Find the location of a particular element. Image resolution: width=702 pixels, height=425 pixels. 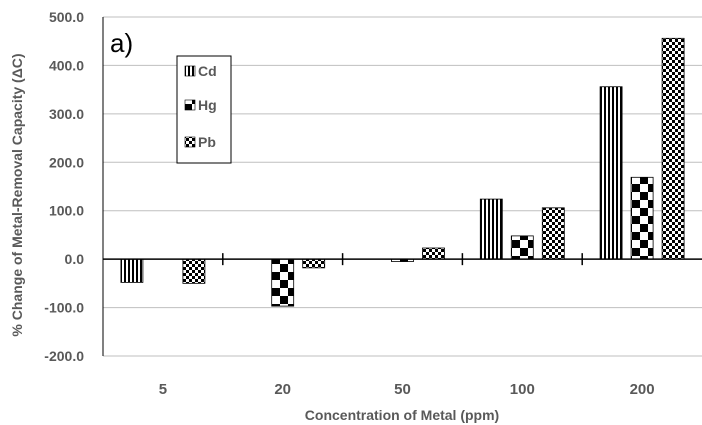

panel-label: a) is located at coordinates (121, 43).